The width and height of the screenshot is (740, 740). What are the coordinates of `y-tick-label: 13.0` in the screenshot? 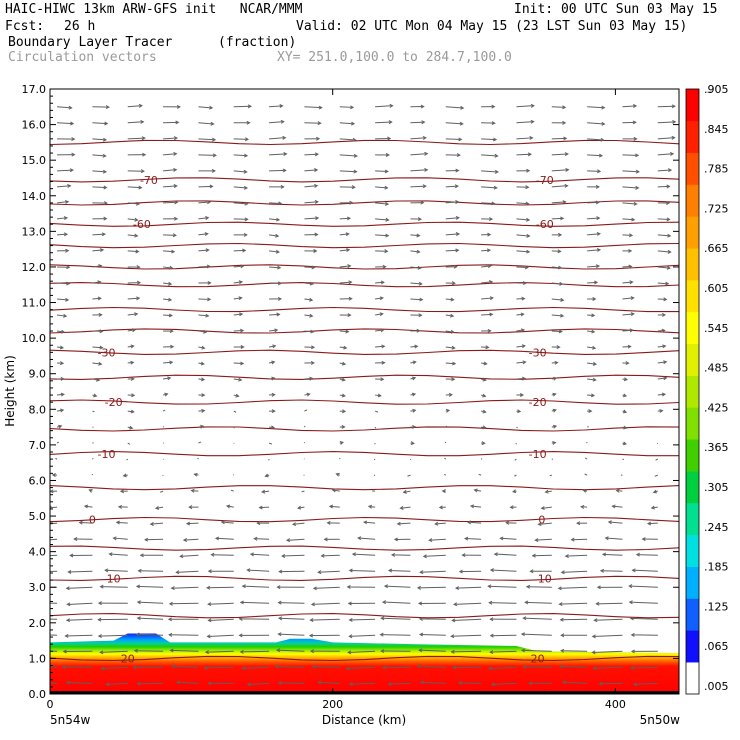 It's located at (34, 231).